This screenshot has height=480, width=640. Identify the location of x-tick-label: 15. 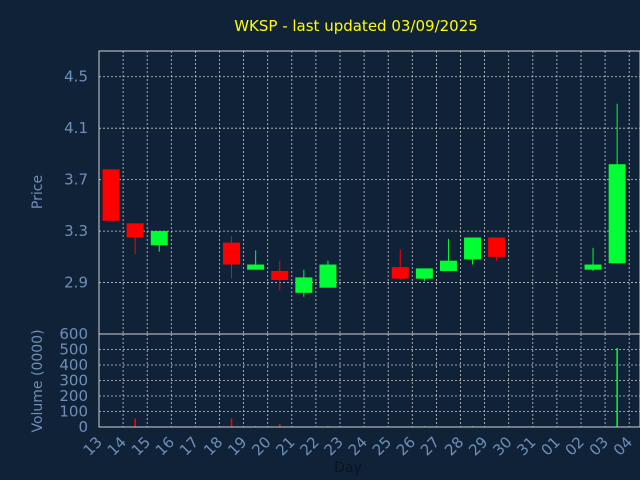
(141, 446).